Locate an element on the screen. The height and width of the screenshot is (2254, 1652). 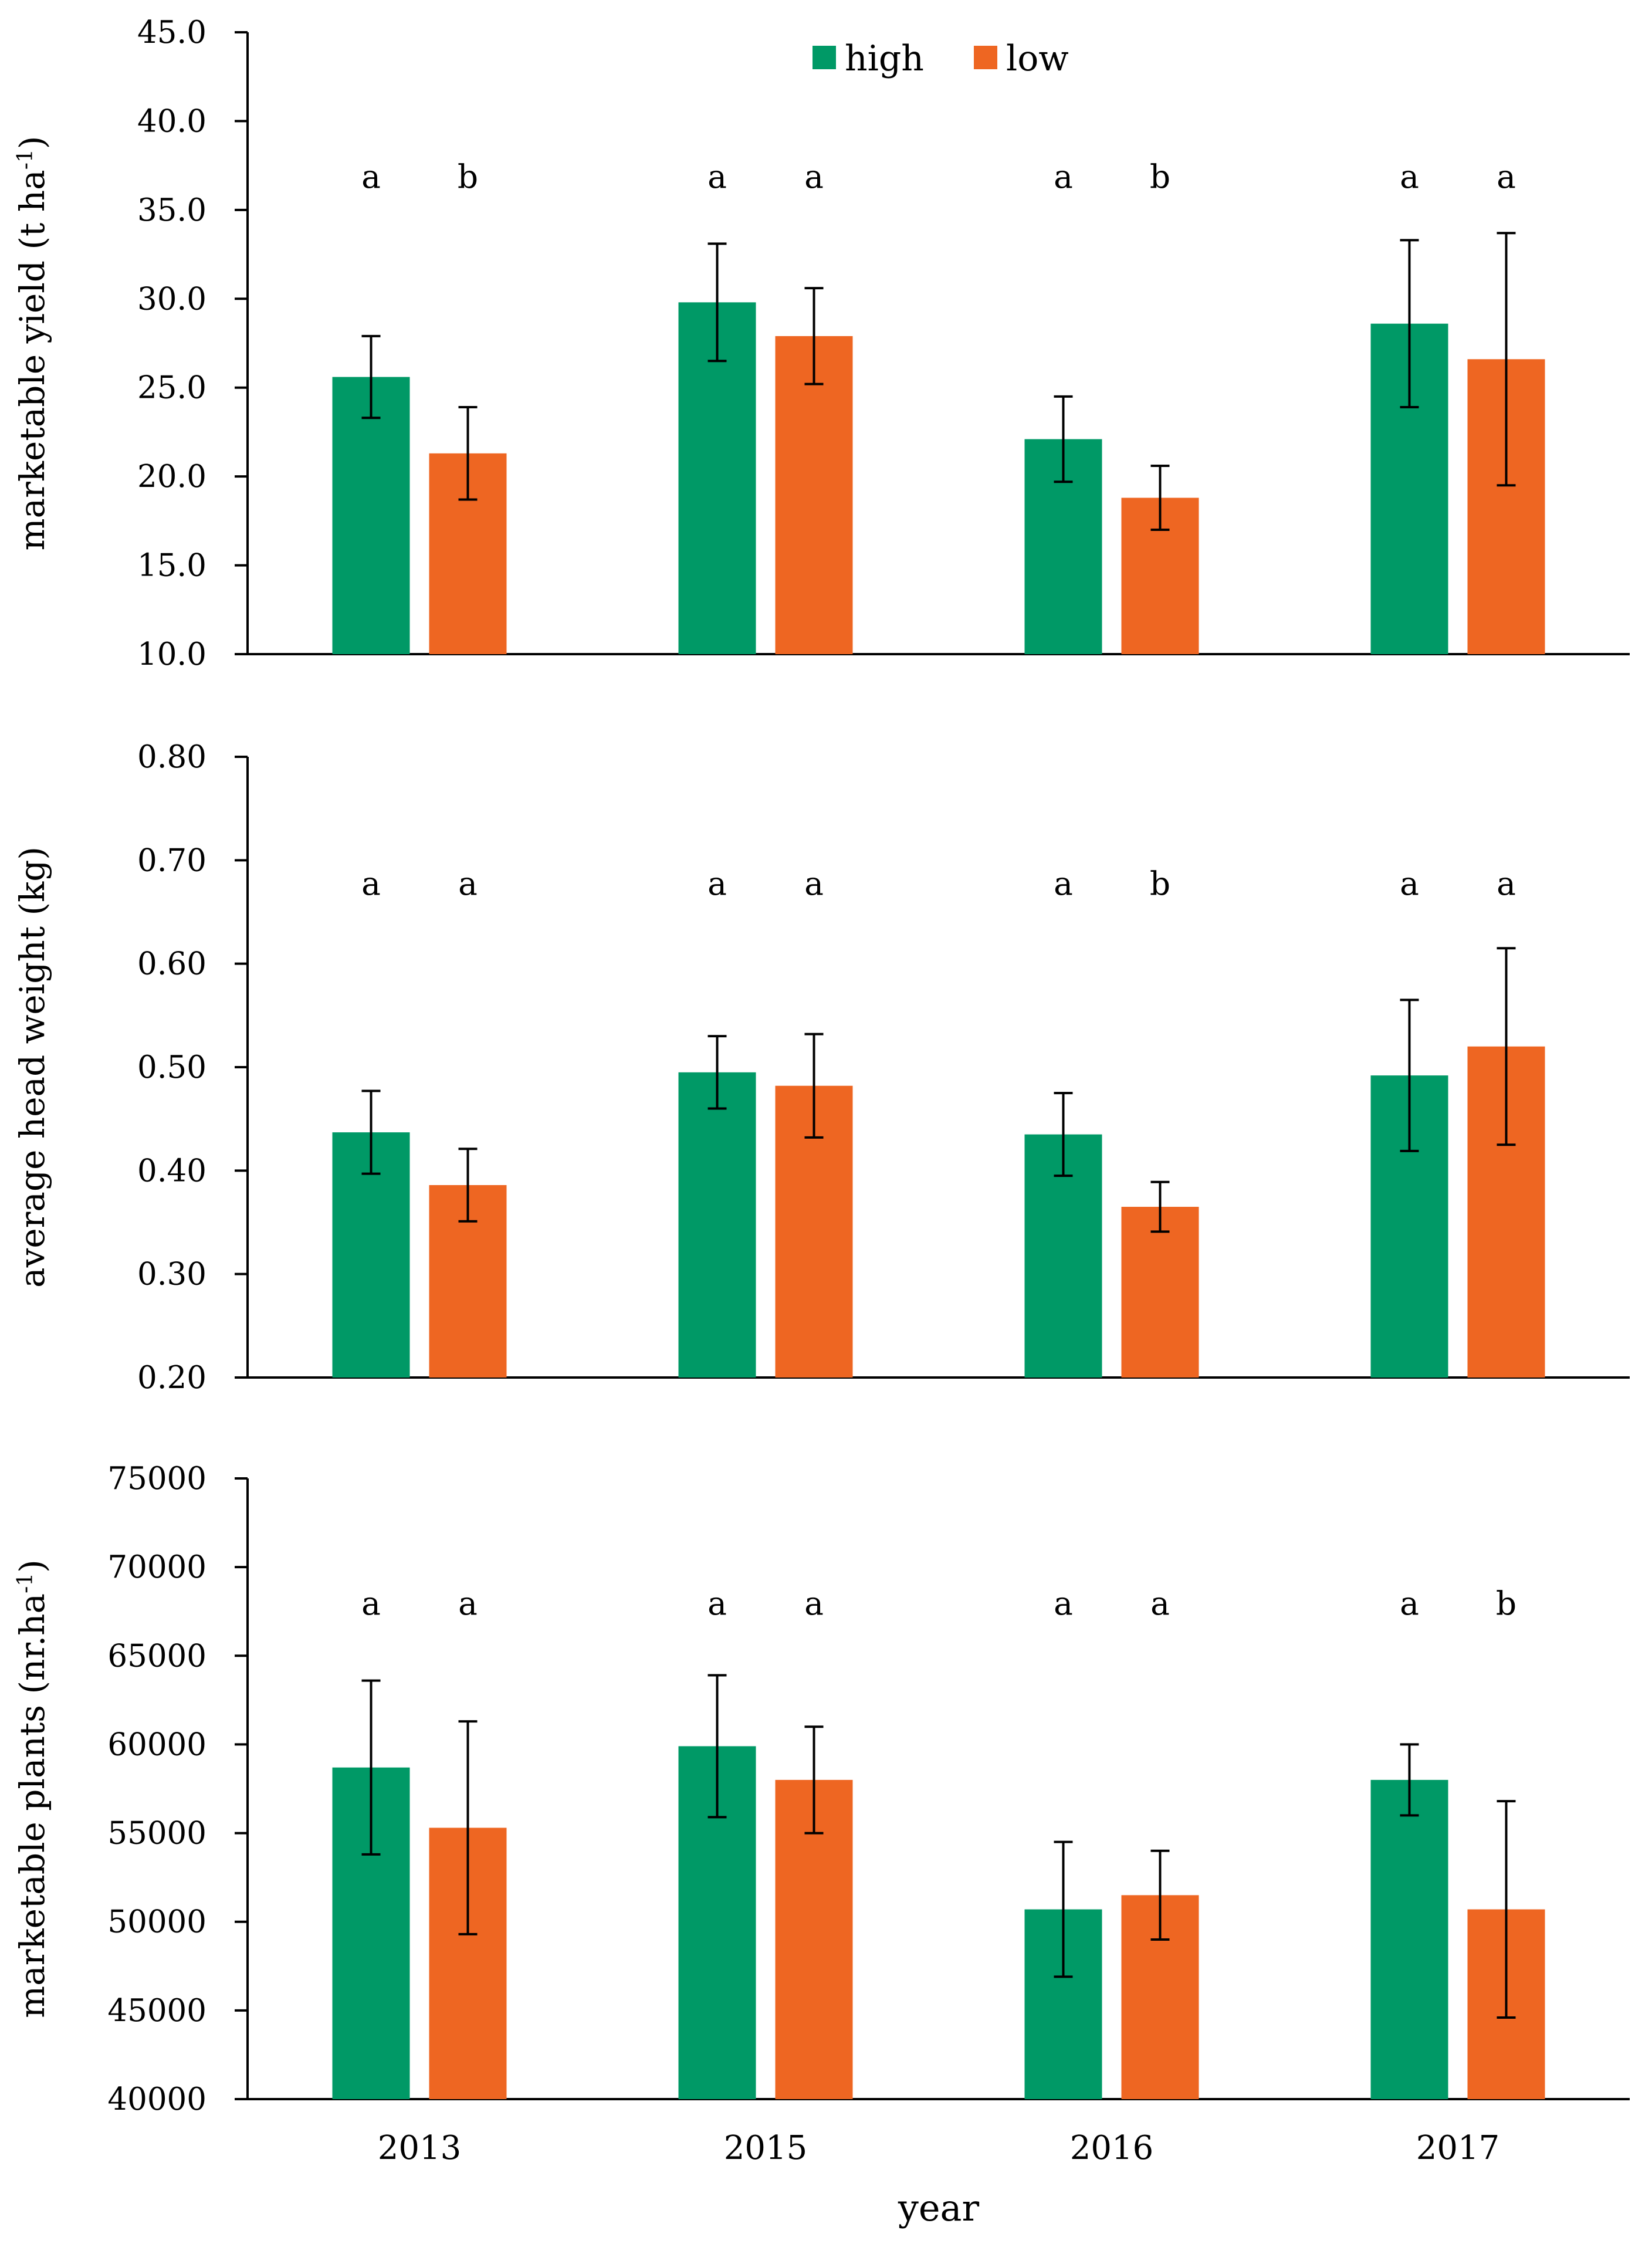
x-tick-label: 2015 is located at coordinates (766, 2148).